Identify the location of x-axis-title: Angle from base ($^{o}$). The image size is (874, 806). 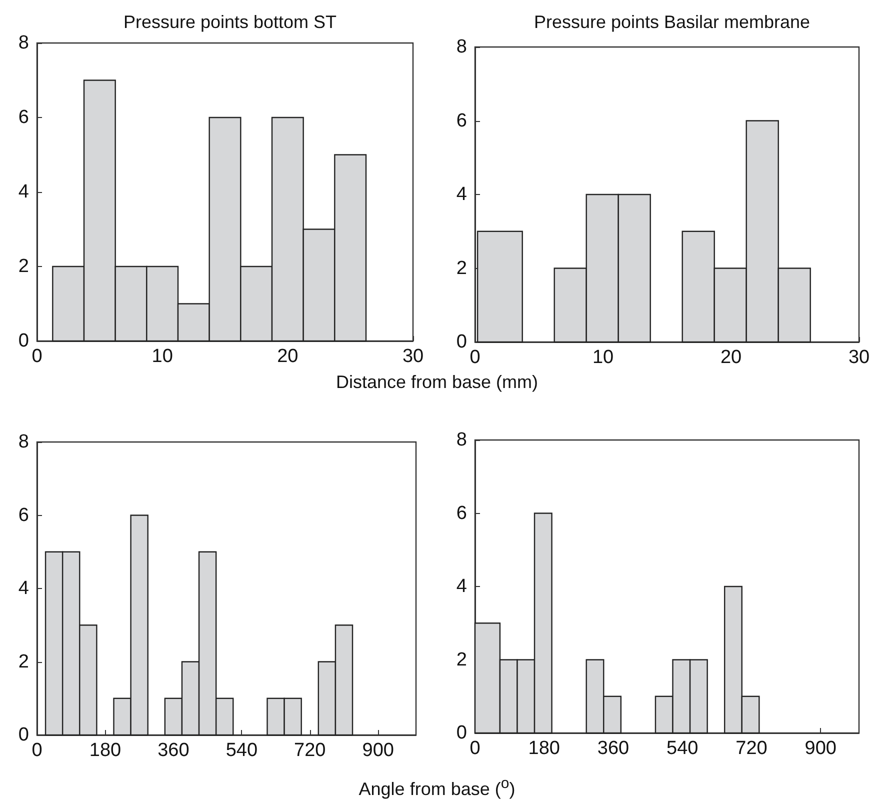
(437, 787).